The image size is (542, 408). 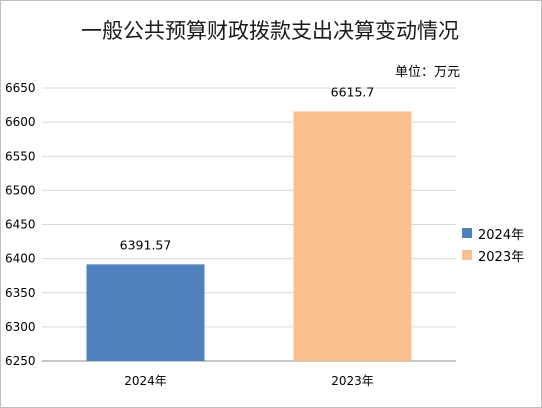 What do you see at coordinates (20, 293) in the screenshot?
I see `y-tick-label: 6350` at bounding box center [20, 293].